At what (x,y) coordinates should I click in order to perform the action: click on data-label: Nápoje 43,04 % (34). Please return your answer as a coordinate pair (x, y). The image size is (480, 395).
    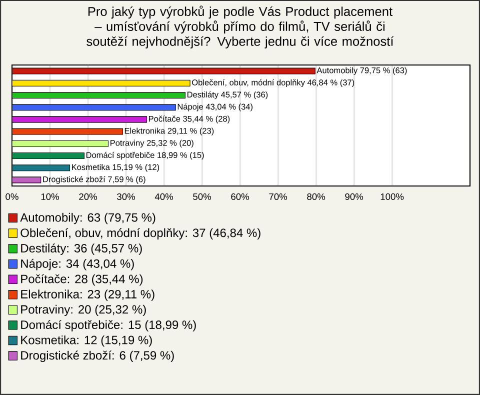
    Looking at the image, I should click on (215, 107).